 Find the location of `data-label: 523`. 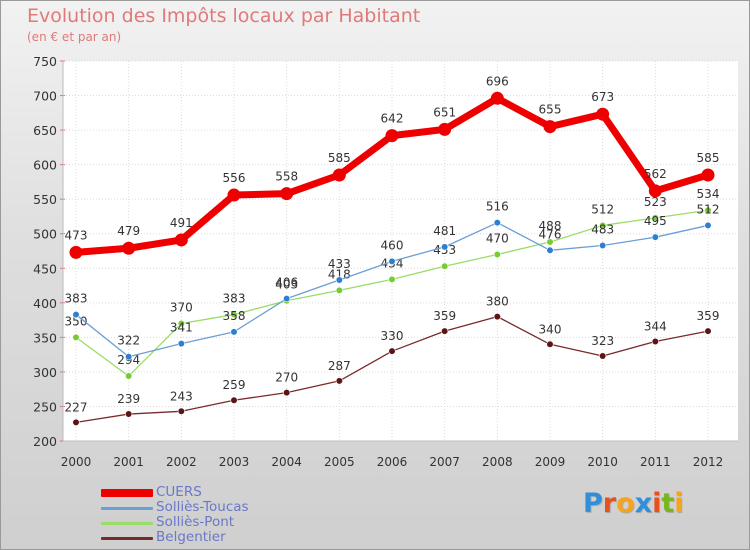

data-label: 523 is located at coordinates (655, 202).